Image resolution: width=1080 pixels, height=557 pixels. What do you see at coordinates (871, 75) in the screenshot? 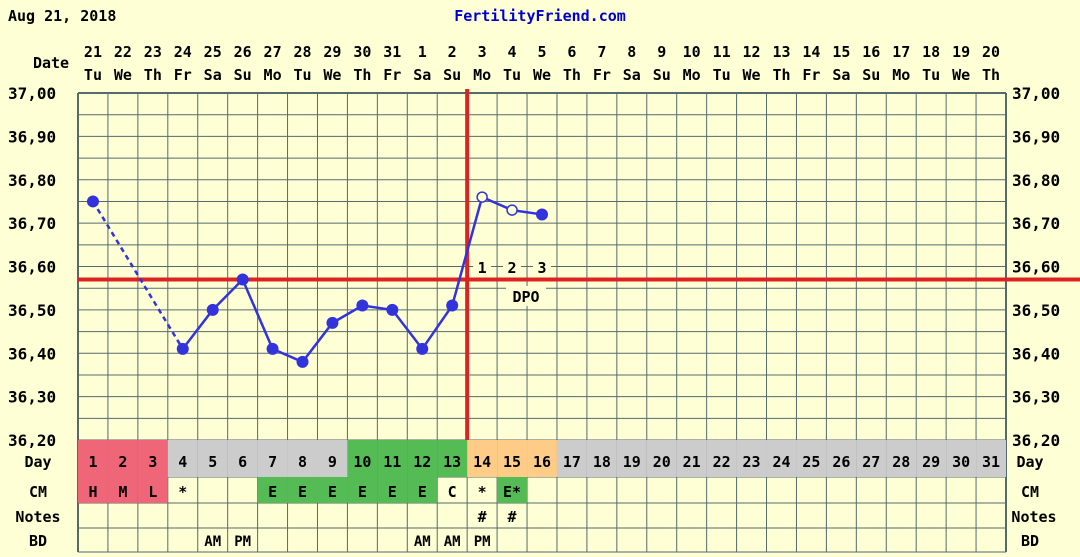
I see `weekday-tick: Su` at bounding box center [871, 75].